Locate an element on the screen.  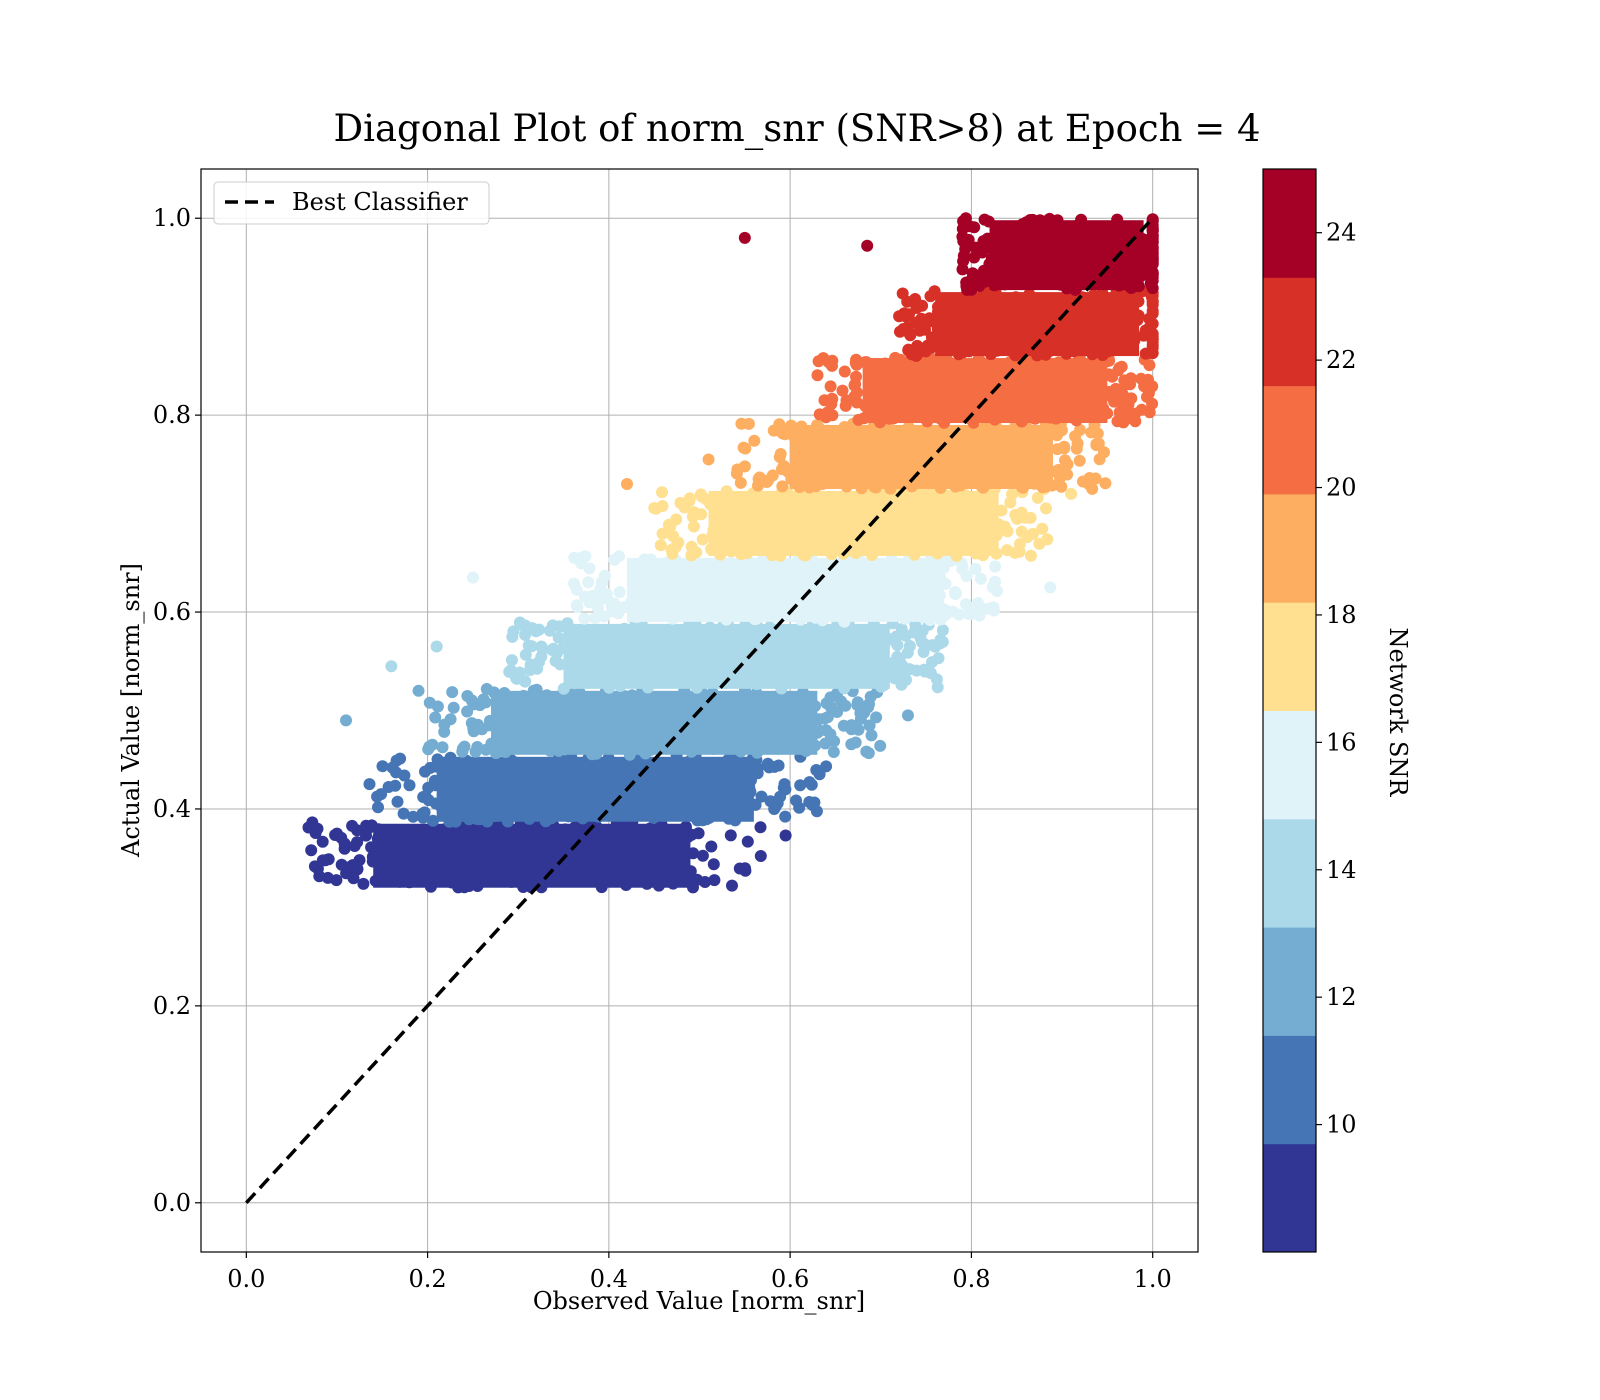
legend-label: Best Classifier is located at coordinates (380, 202).